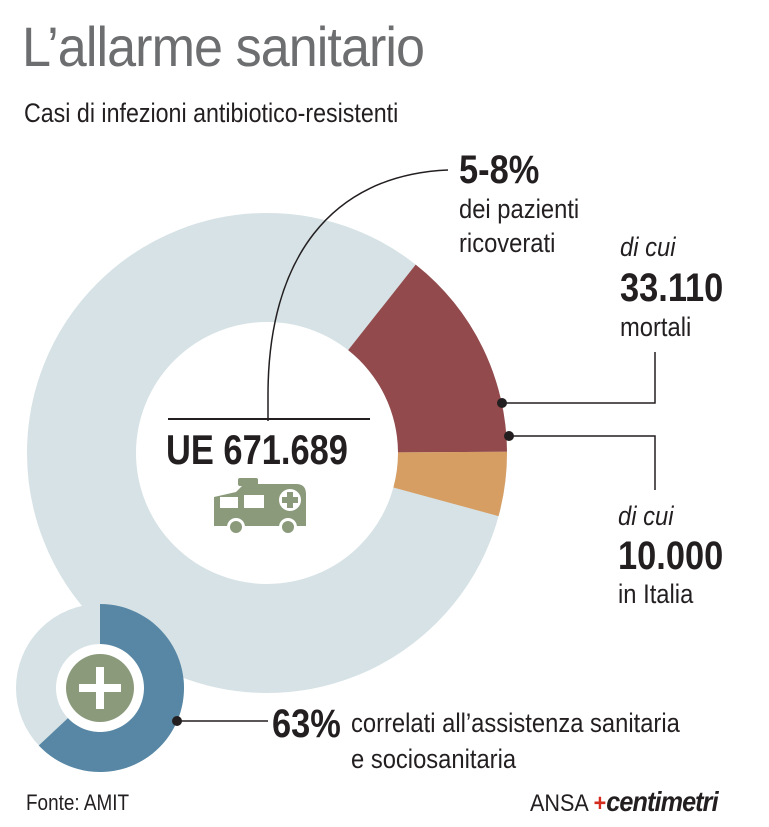 The image size is (769, 827). What do you see at coordinates (519, 209) in the screenshot?
I see `patients-label-line1: dei pazienti` at bounding box center [519, 209].